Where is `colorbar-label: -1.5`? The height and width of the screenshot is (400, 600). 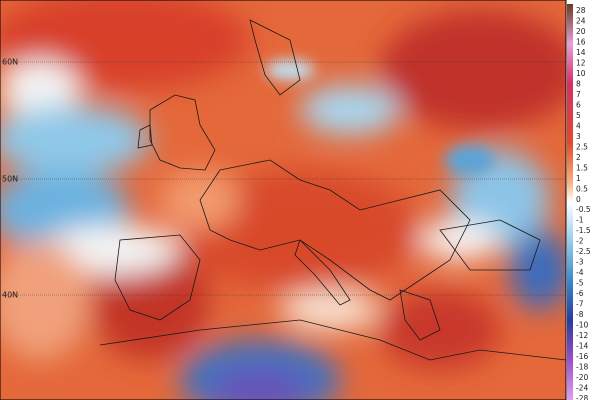
colorbar-label: -1.5 is located at coordinates (583, 230).